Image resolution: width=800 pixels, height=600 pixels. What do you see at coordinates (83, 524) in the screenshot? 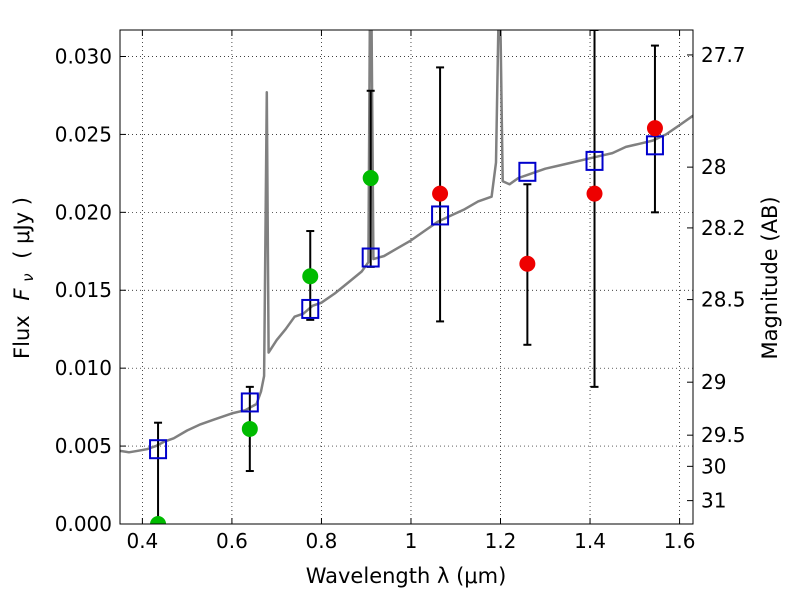
I see `y-tick-label: 0.000` at bounding box center [83, 524].